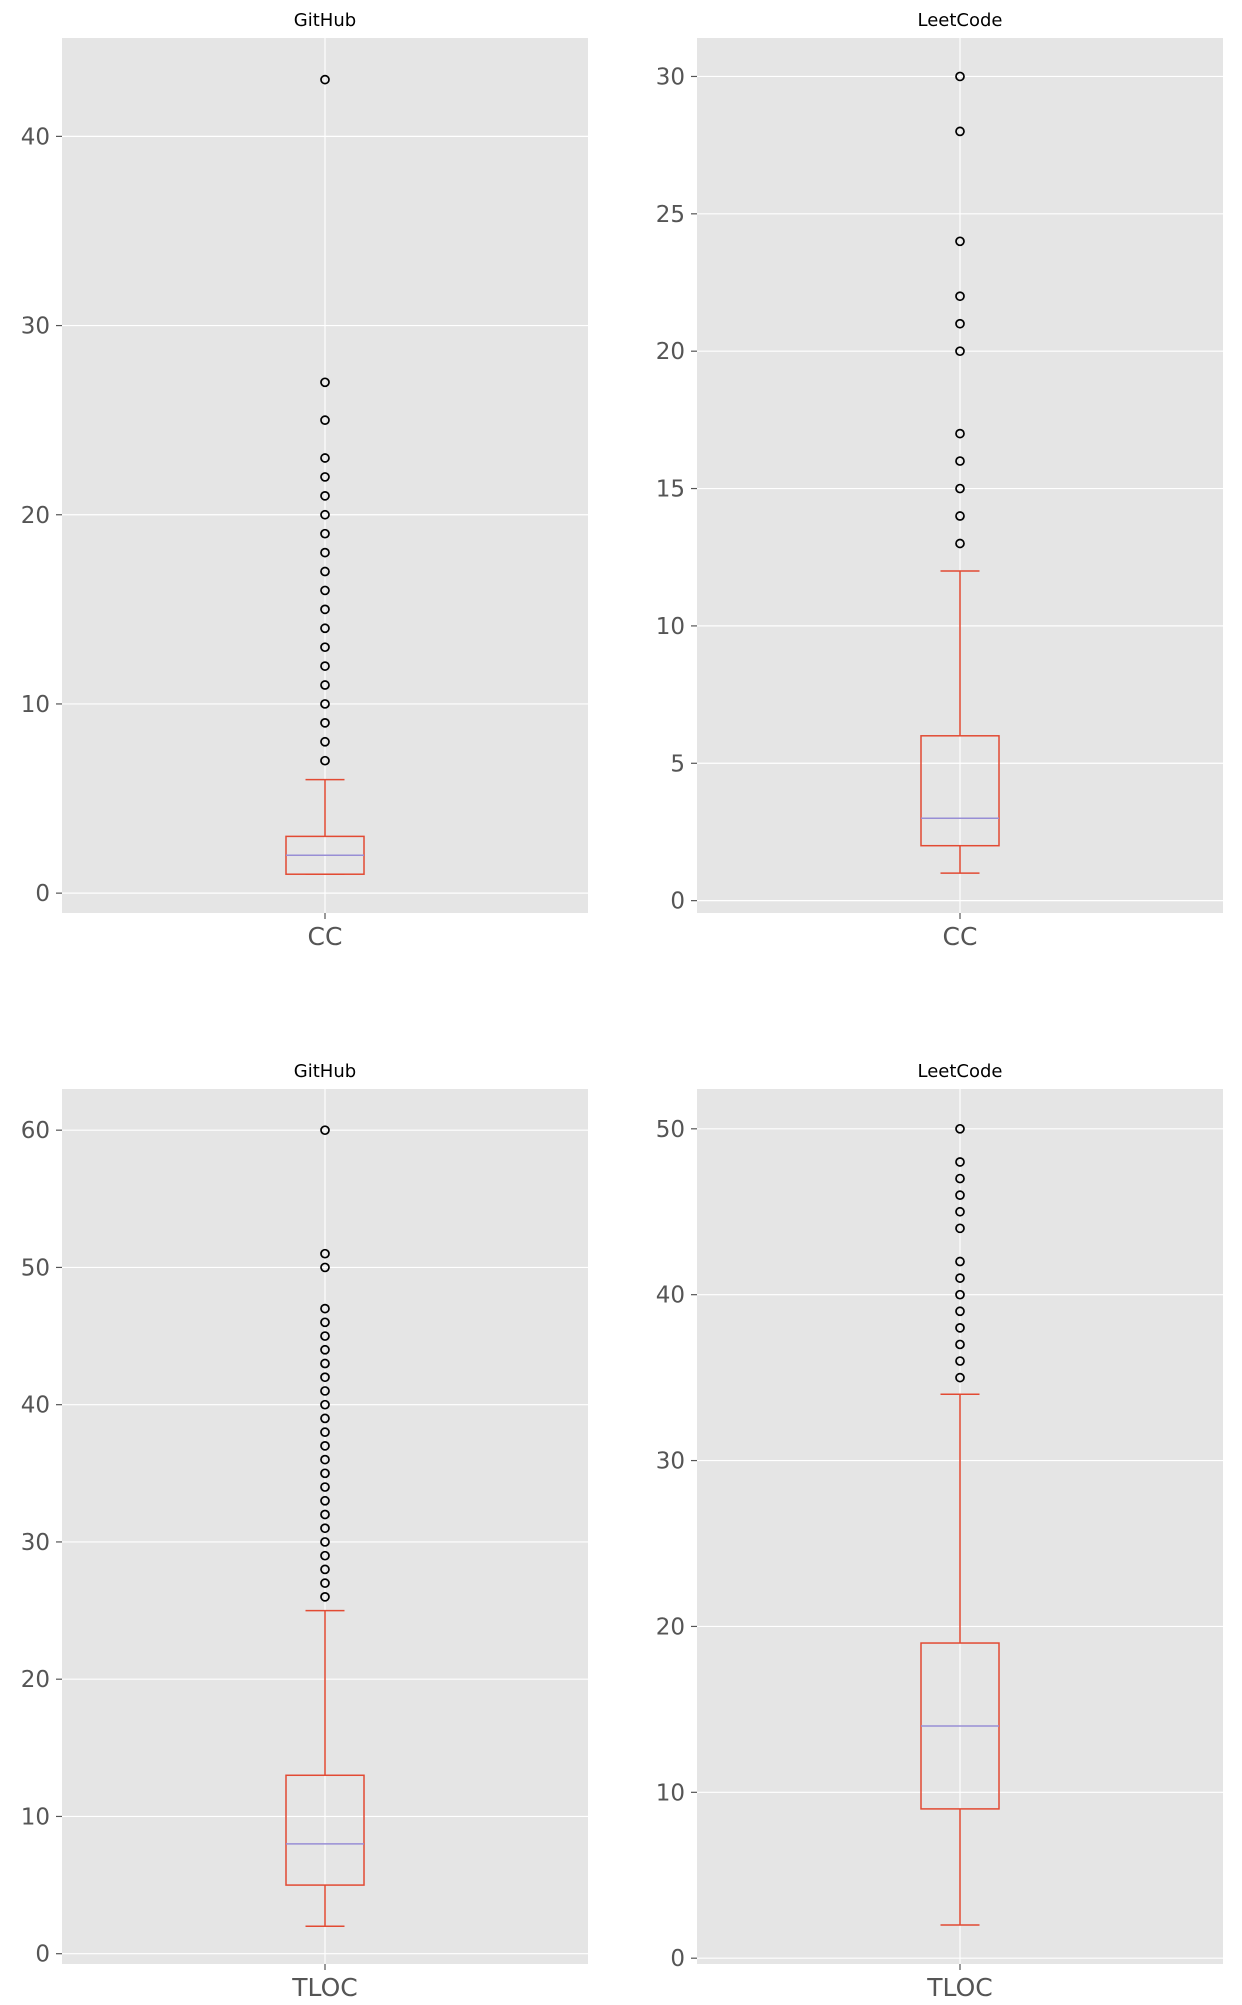 The image size is (1242, 2005). What do you see at coordinates (677, 764) in the screenshot?
I see `y-tick-label: 5` at bounding box center [677, 764].